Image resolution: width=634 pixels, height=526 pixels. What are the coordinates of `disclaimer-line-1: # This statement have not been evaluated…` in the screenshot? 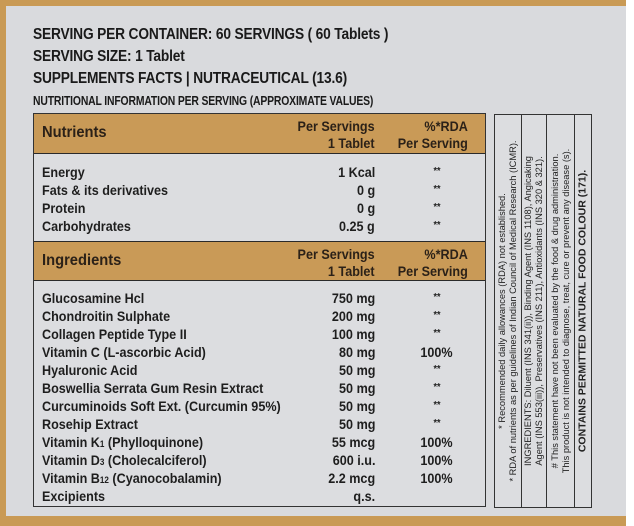 It's located at (554, 311).